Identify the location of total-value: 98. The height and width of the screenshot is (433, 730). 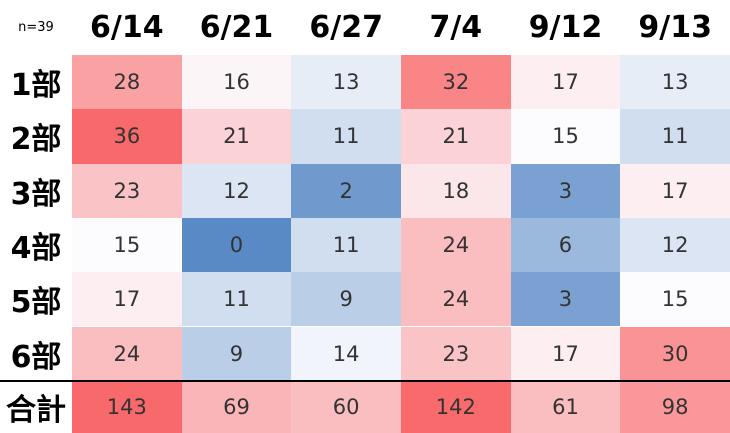
(675, 407).